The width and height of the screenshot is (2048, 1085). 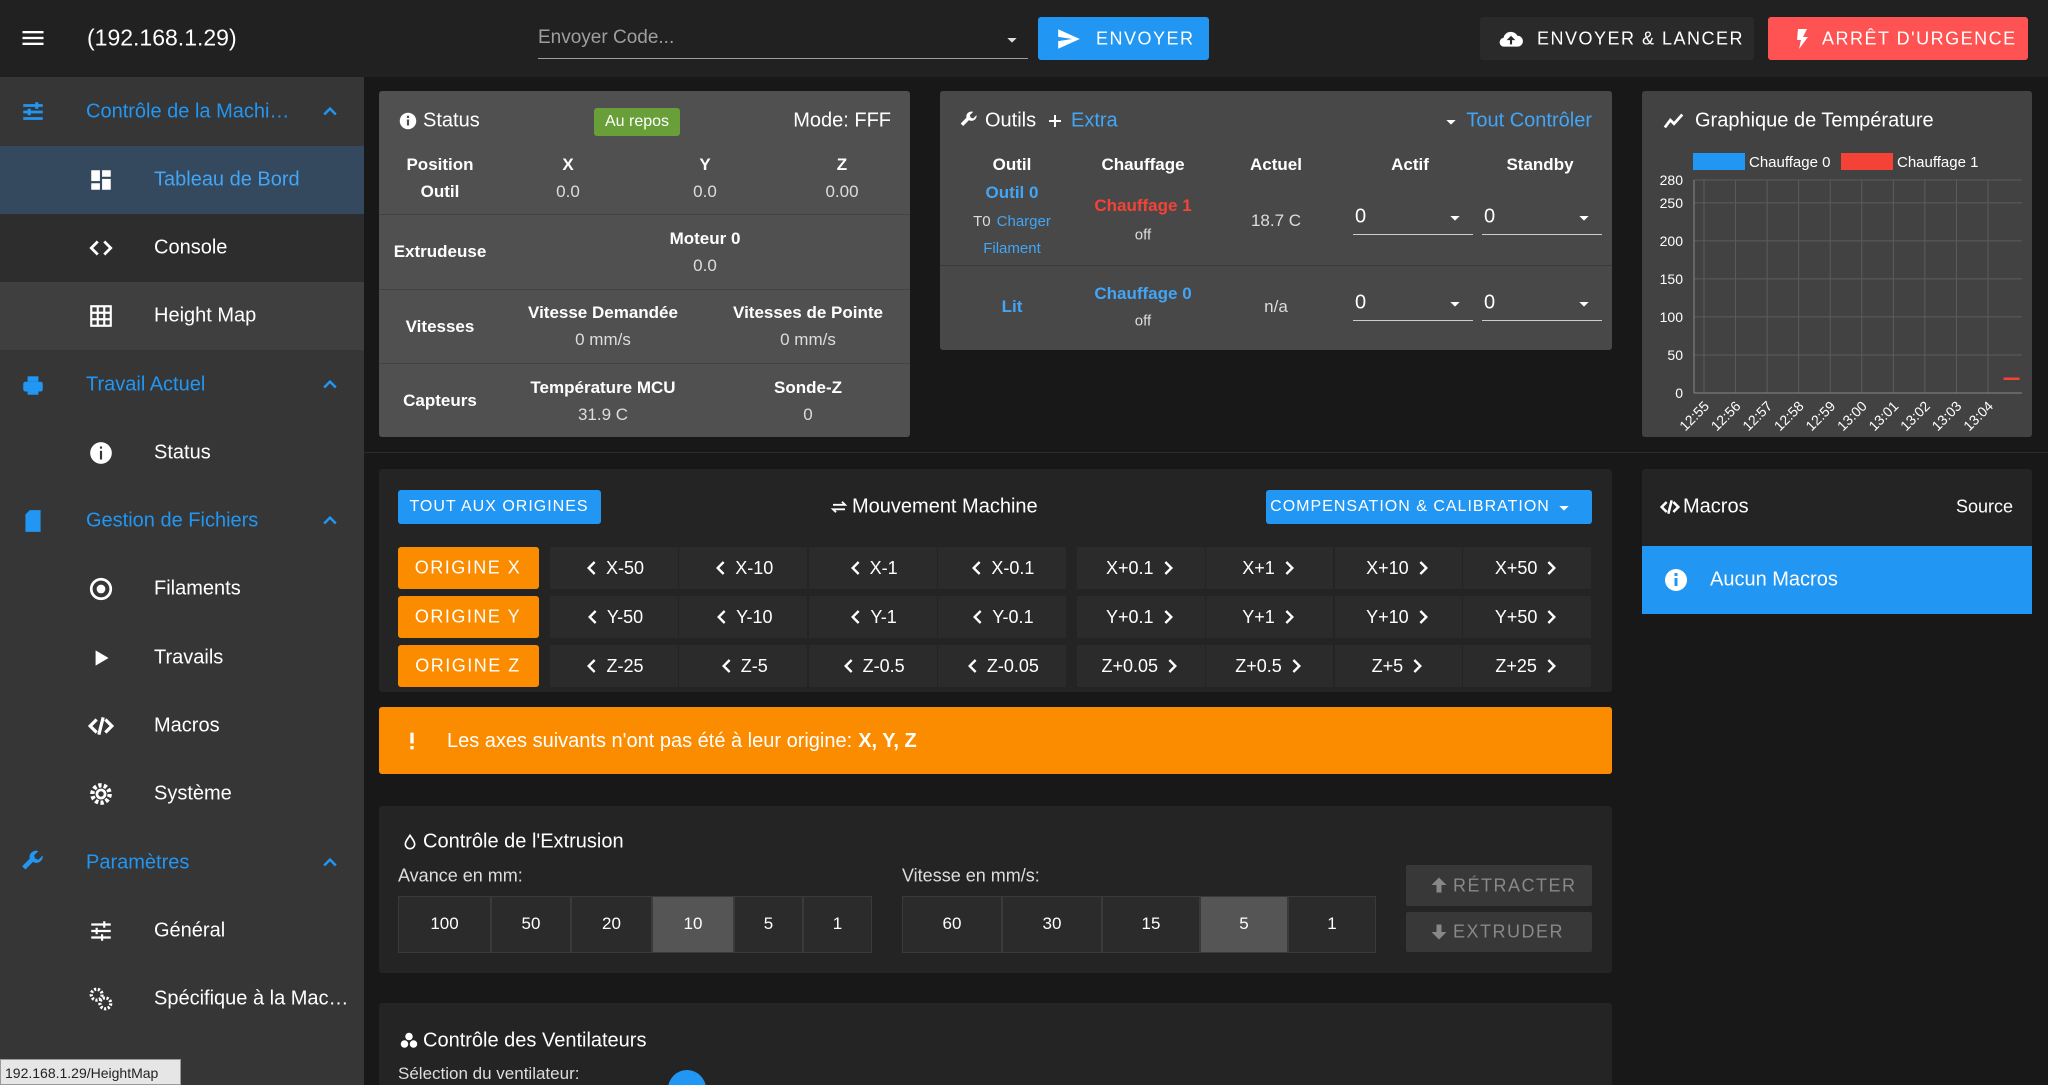 What do you see at coordinates (1673, 121) in the screenshot?
I see `chart-icon-part` at bounding box center [1673, 121].